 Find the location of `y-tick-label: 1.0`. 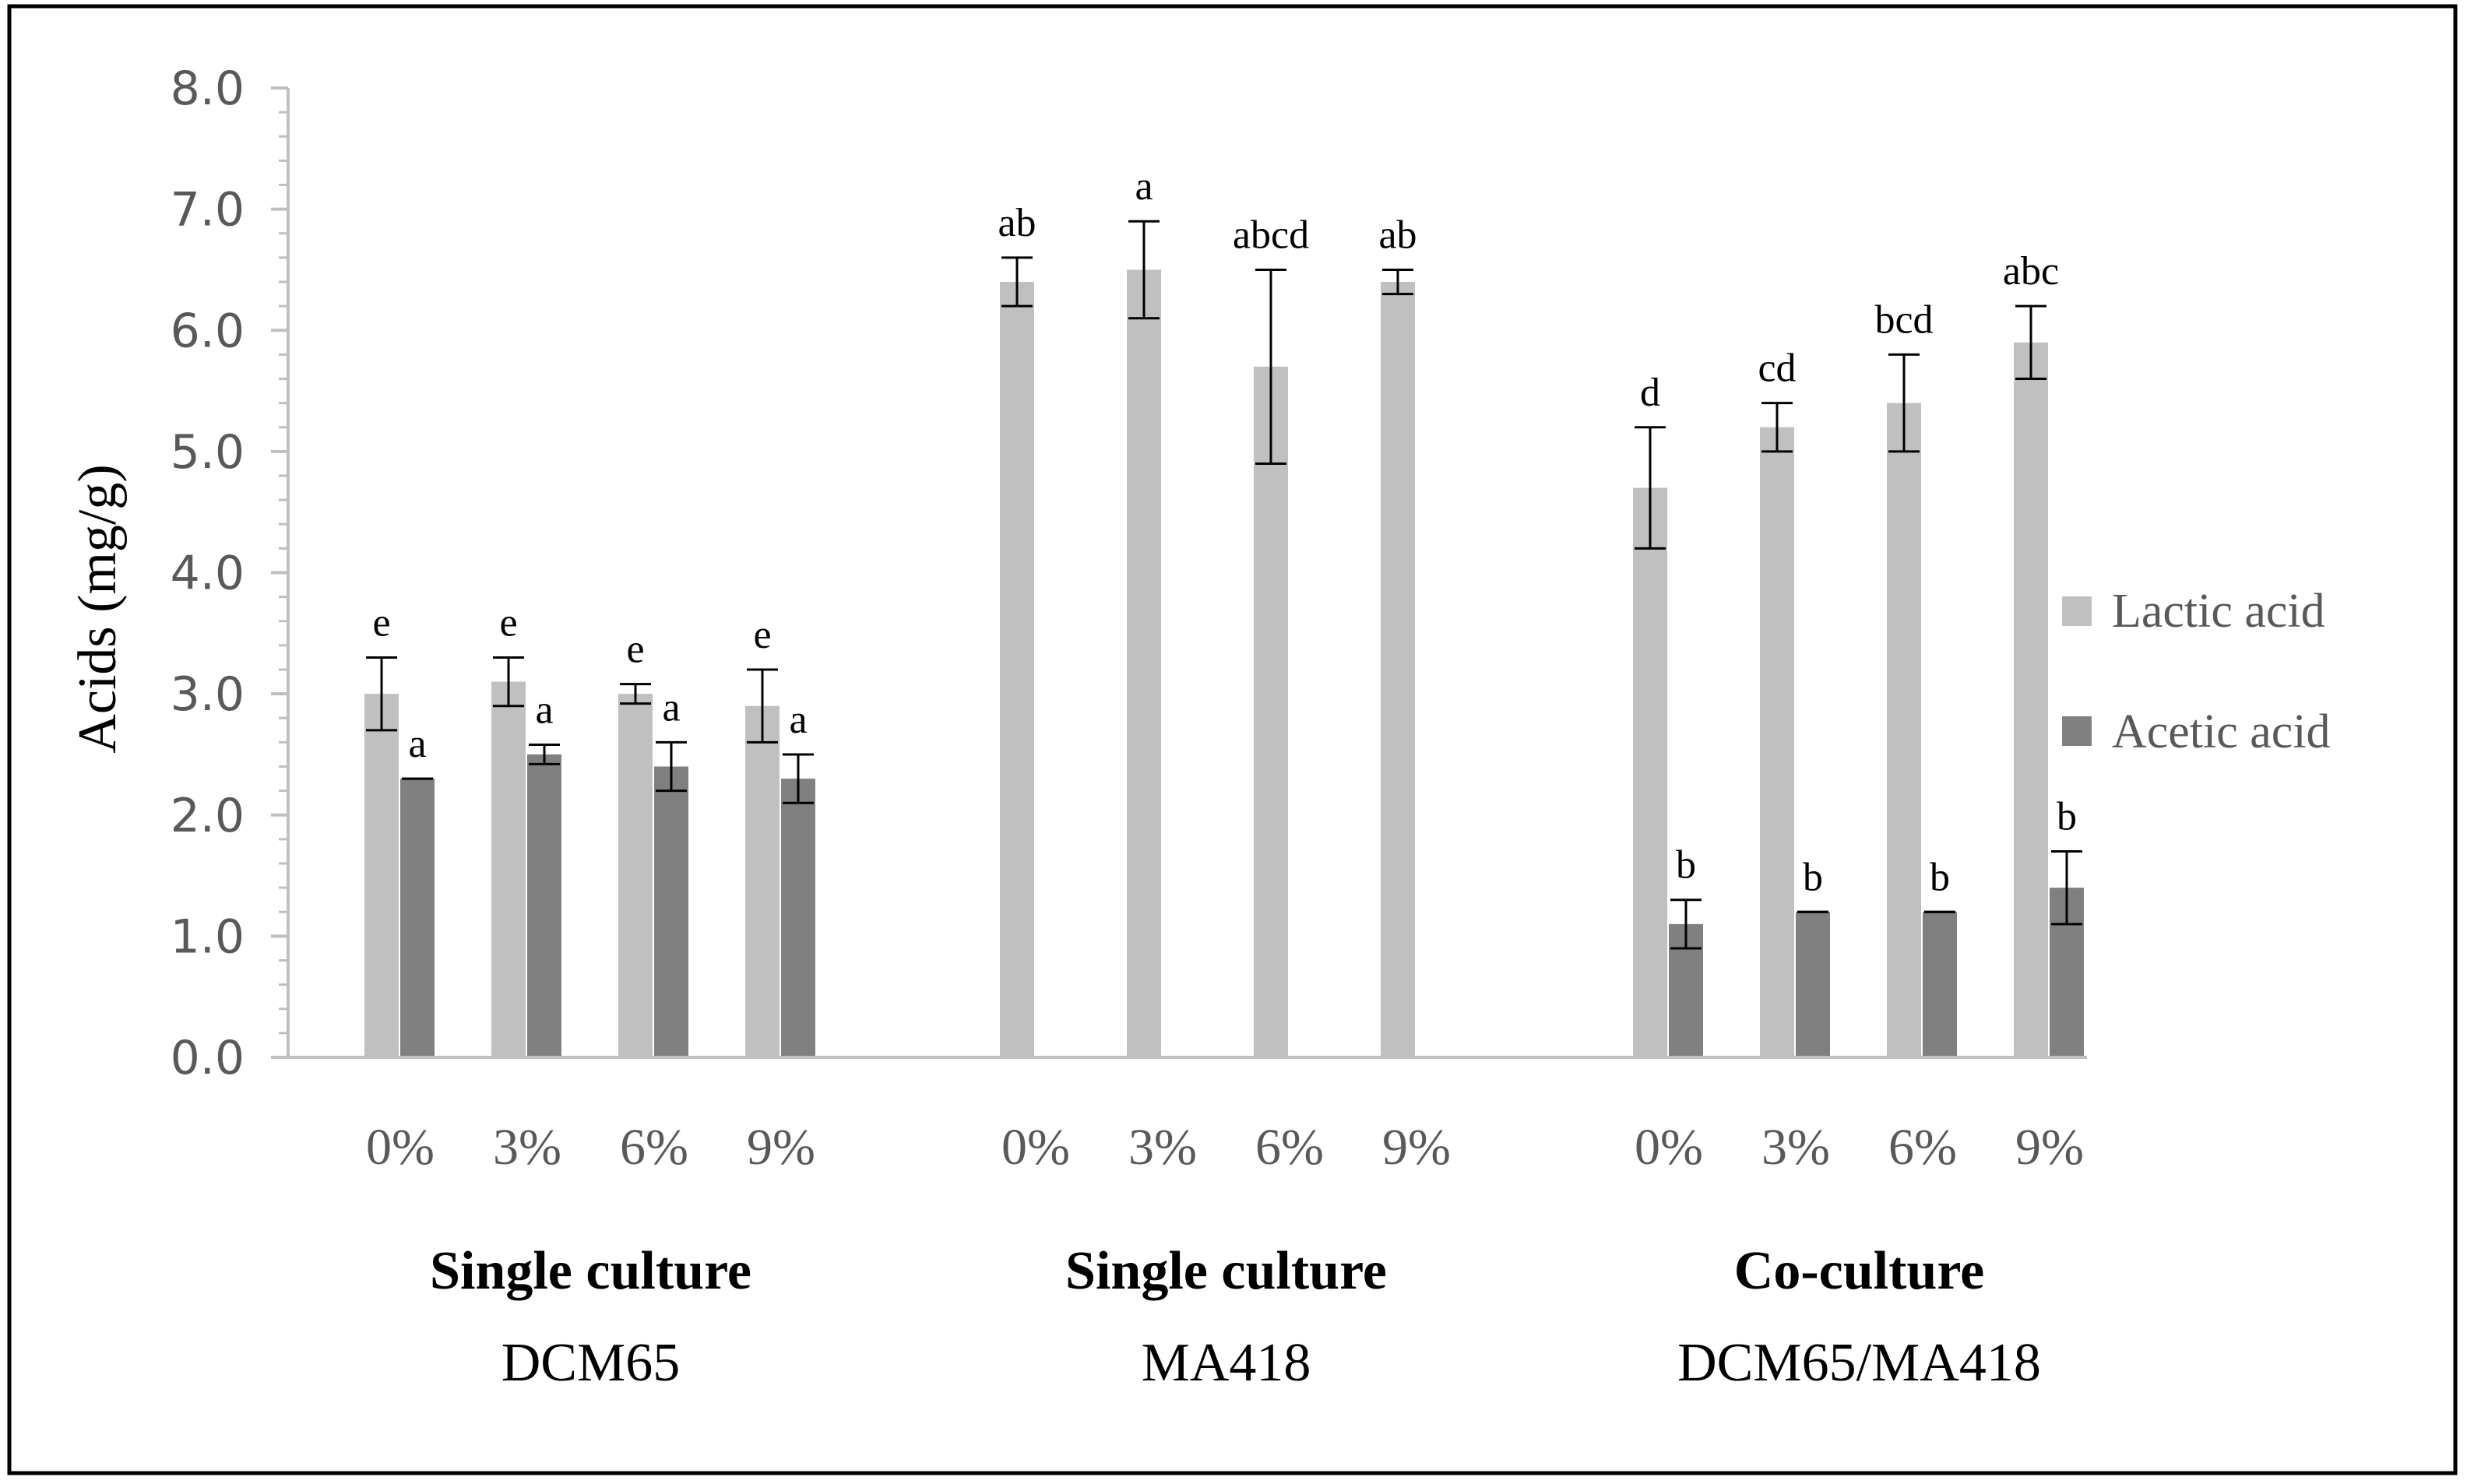

y-tick-label: 1.0 is located at coordinates (208, 937).